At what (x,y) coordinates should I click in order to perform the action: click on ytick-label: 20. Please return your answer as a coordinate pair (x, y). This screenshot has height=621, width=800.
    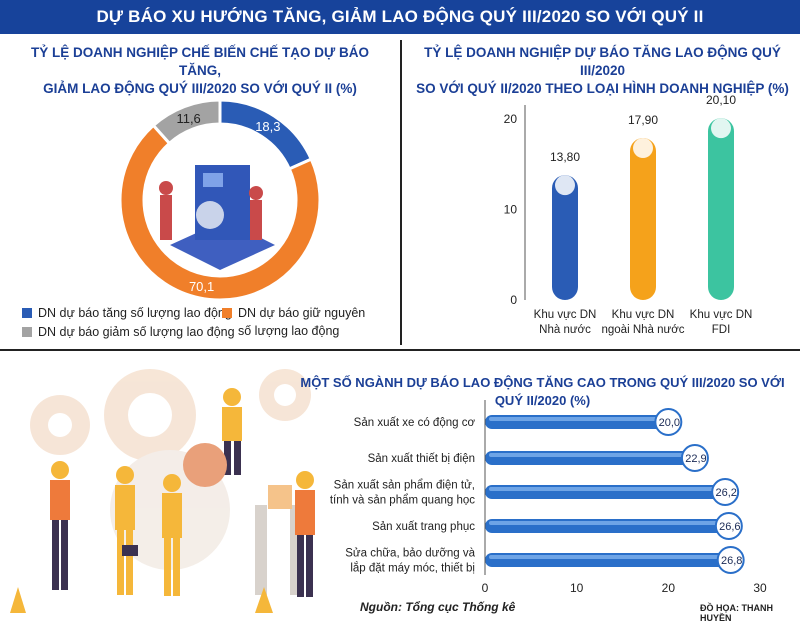
    Looking at the image, I should click on (511, 119).